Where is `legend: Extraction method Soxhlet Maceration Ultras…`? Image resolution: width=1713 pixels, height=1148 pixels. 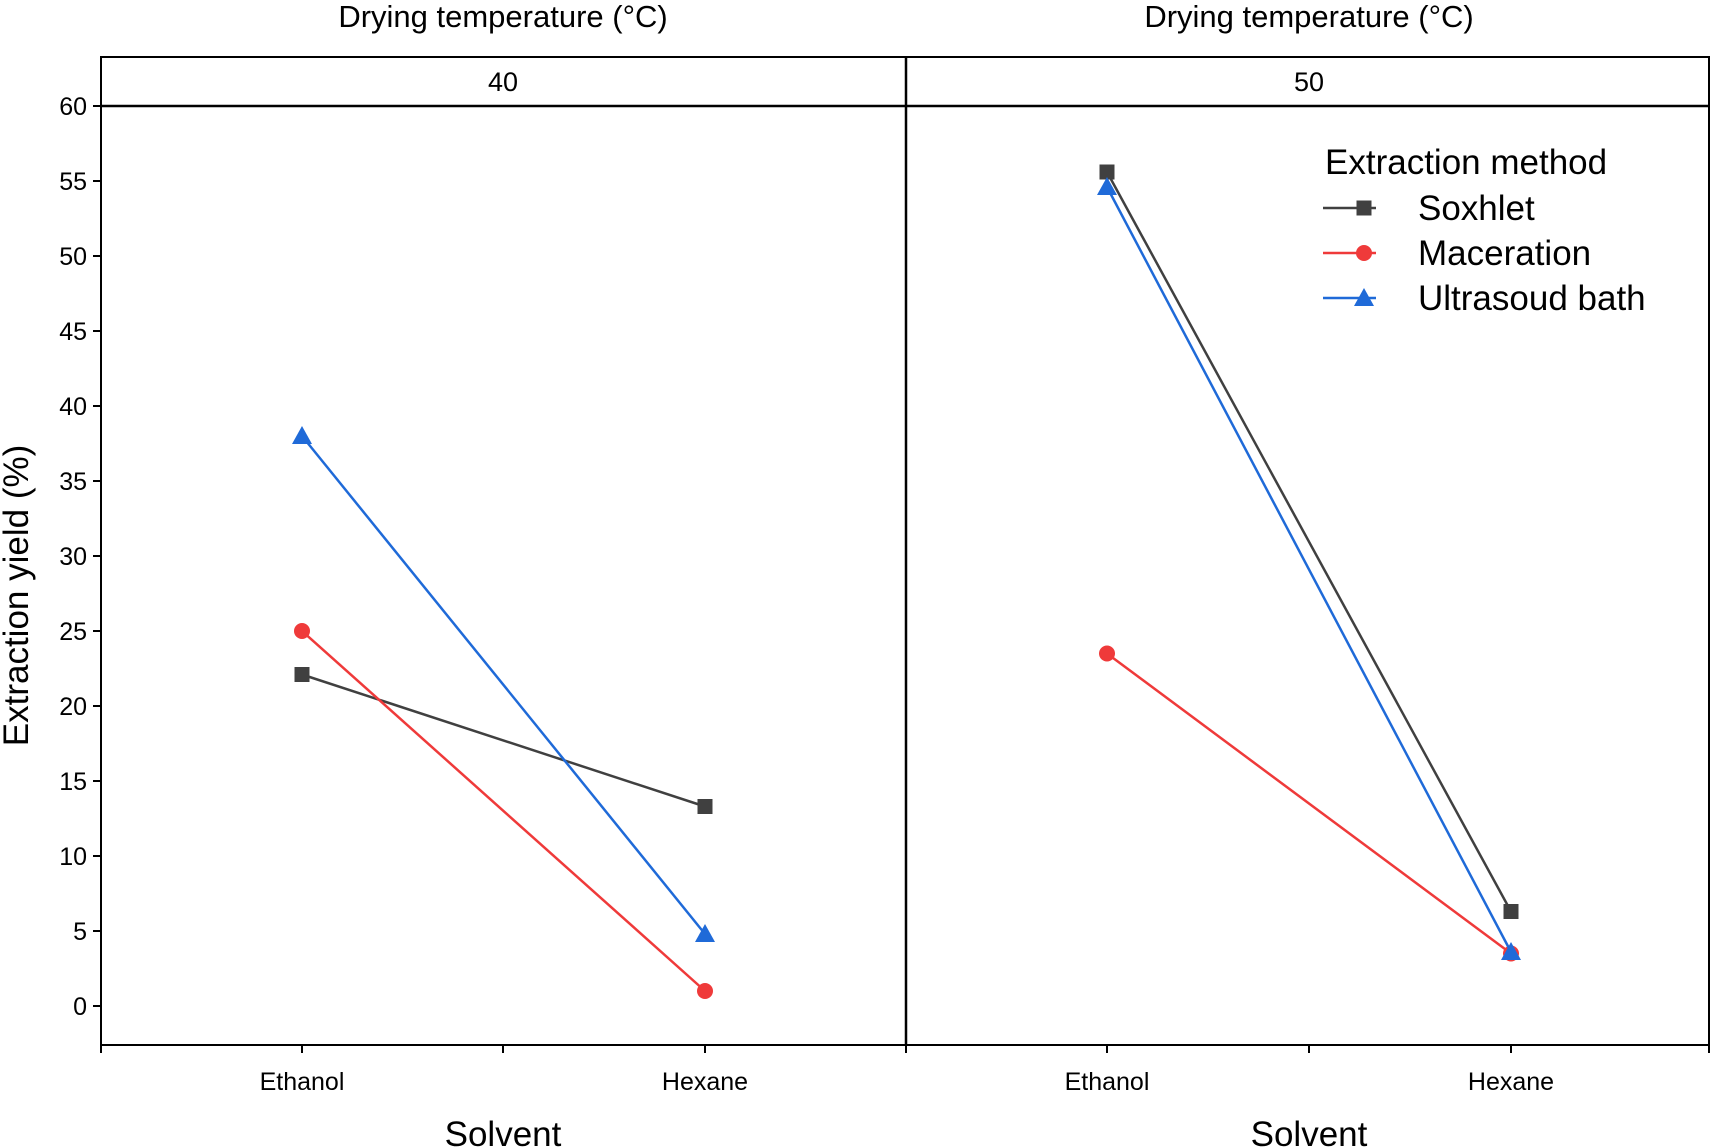 legend: Extraction method Soxhlet Maceration Ultras… is located at coordinates (1484, 230).